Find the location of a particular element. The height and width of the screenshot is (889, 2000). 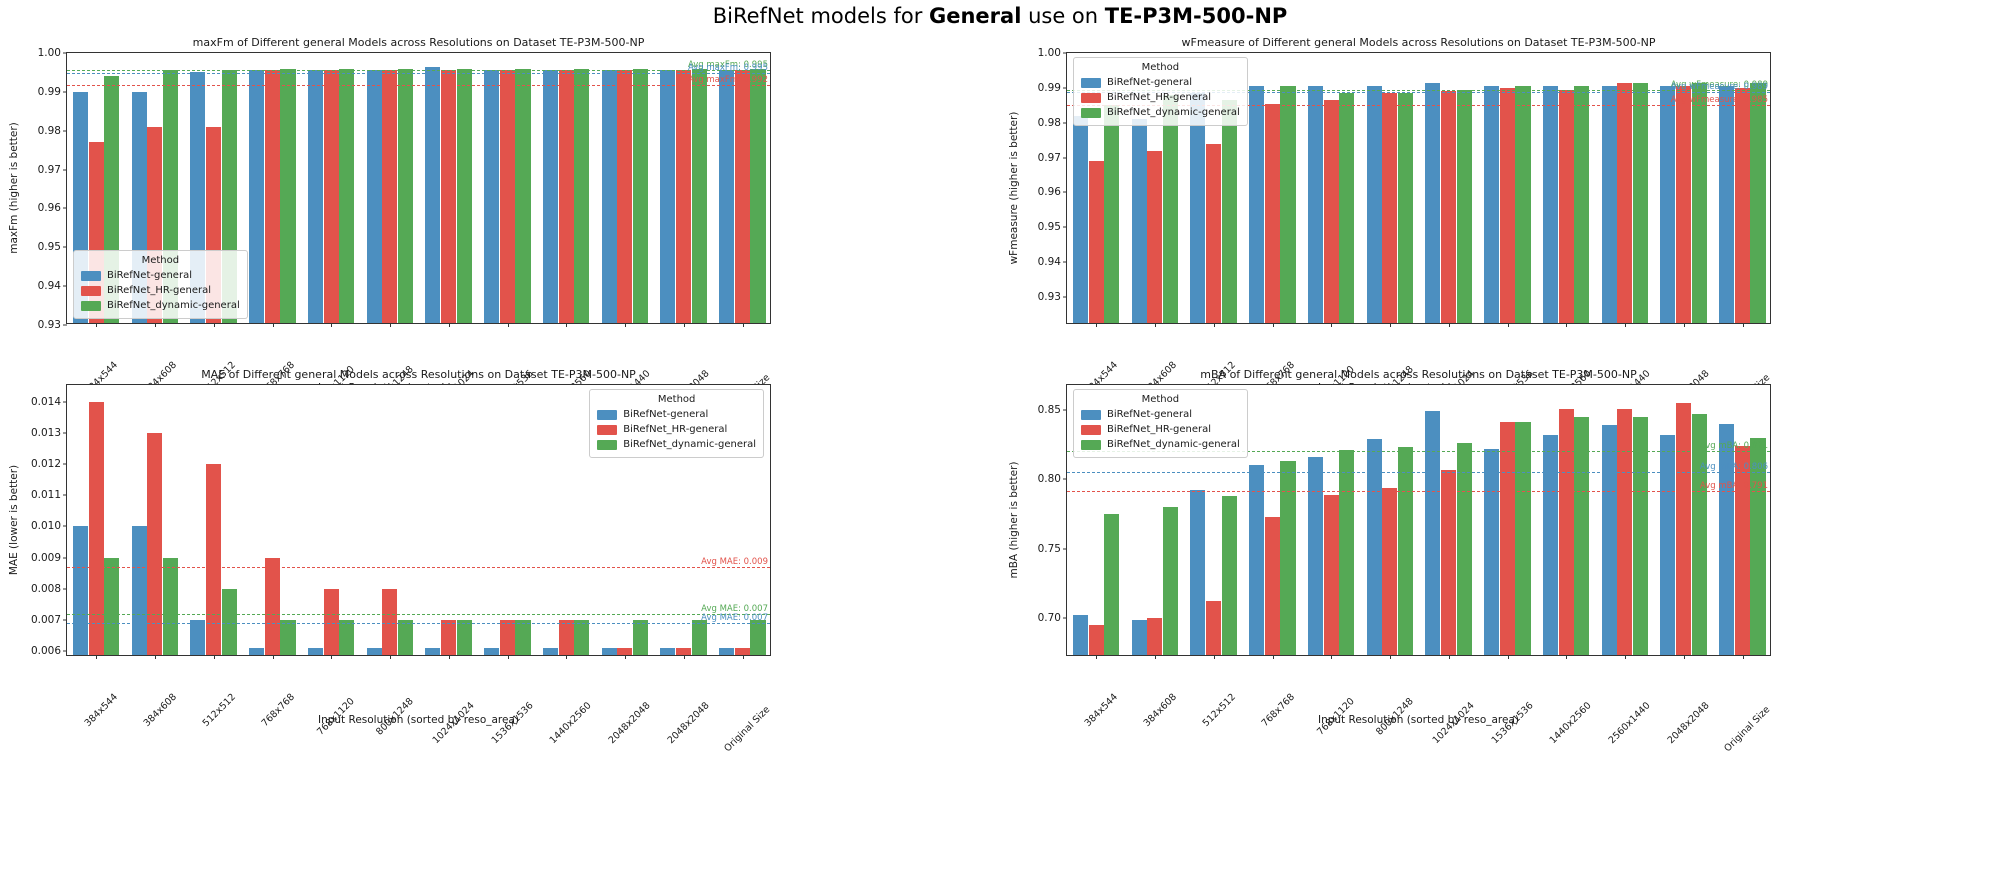

y-tick-label: 0.007 is located at coordinates (45, 619).